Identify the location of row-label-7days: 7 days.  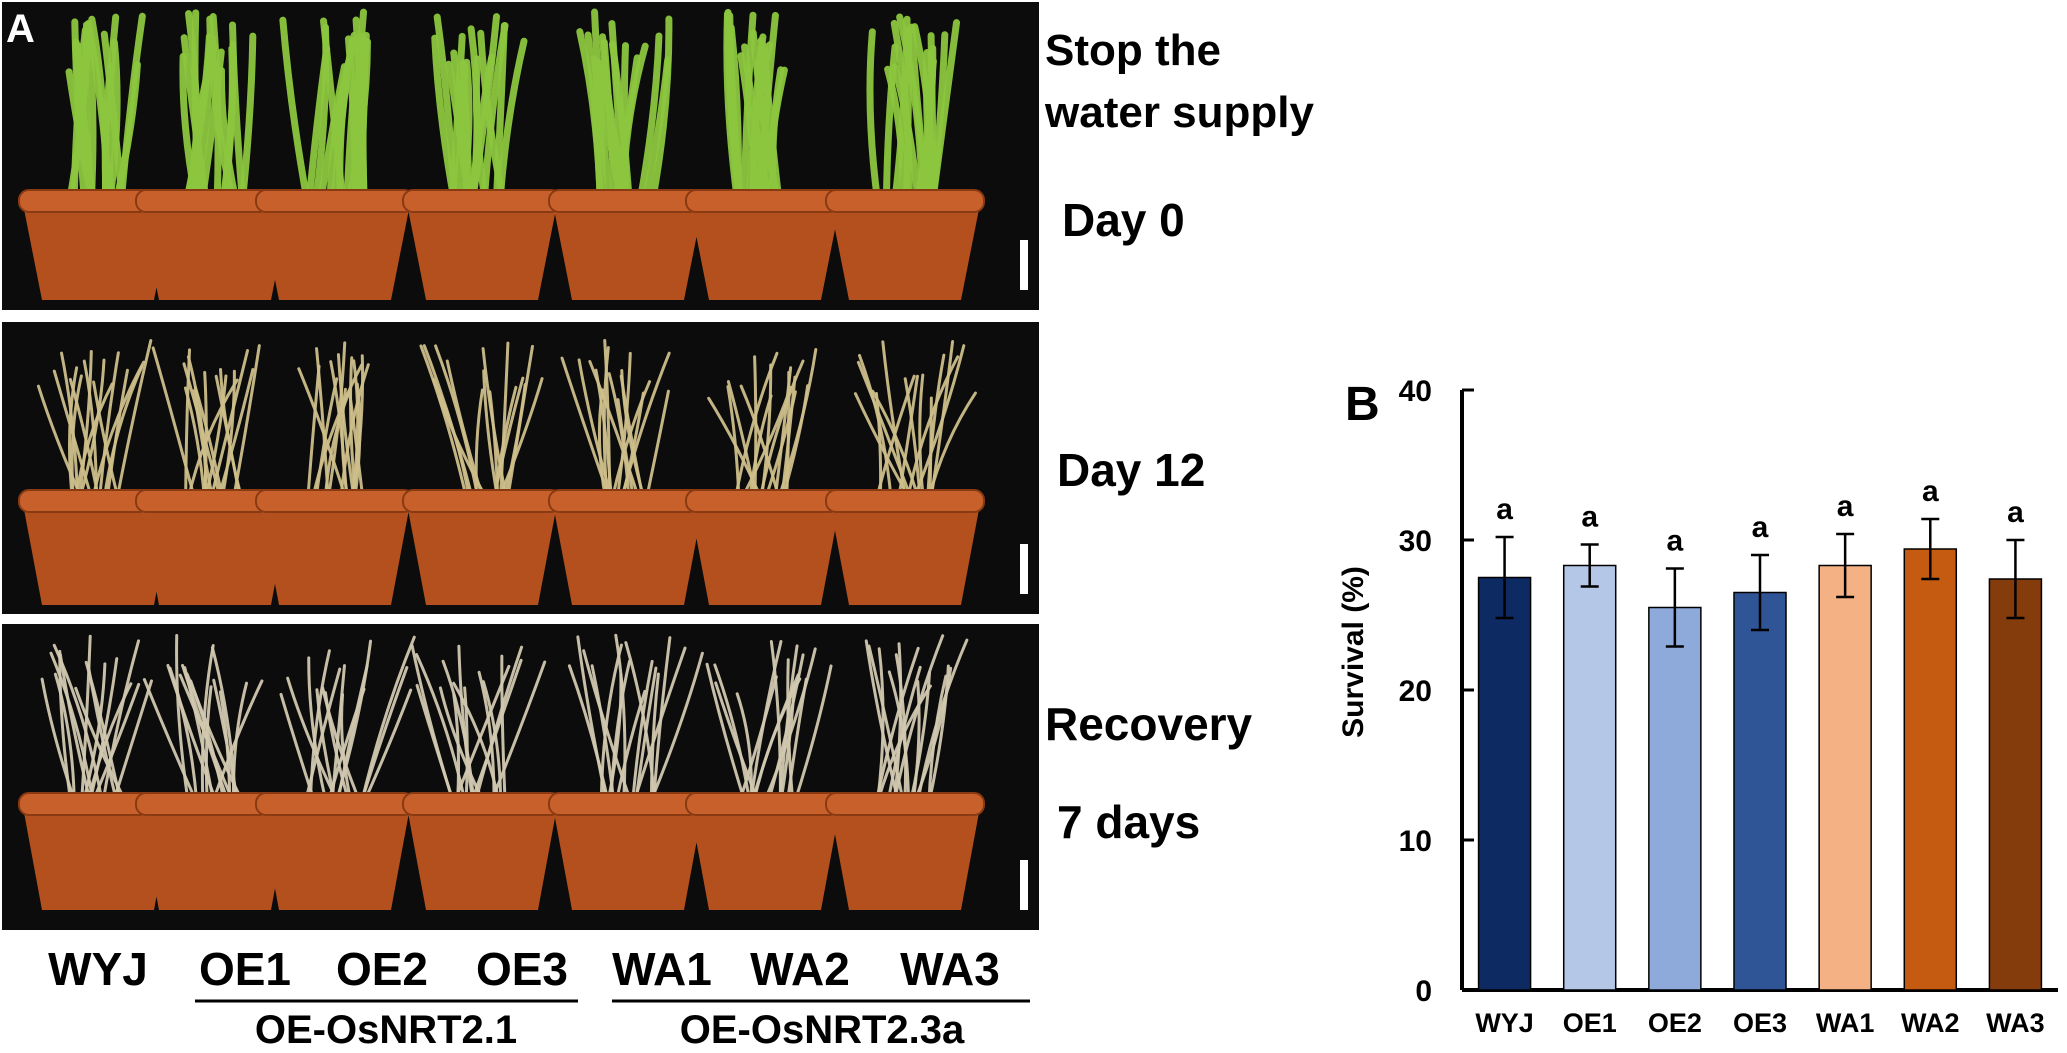
(1128, 822).